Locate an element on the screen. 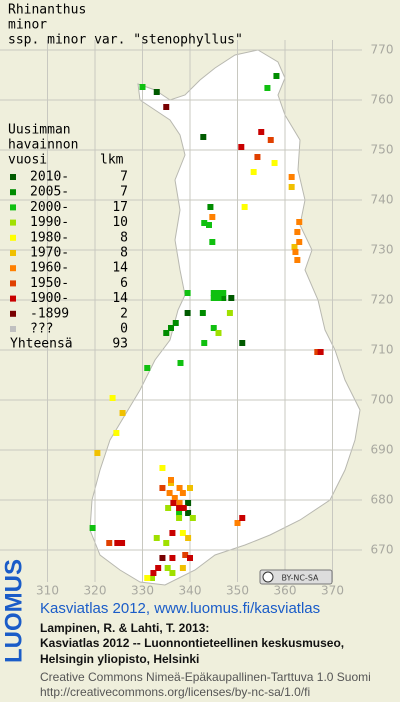  y-tick-label: 700 is located at coordinates (382, 400).